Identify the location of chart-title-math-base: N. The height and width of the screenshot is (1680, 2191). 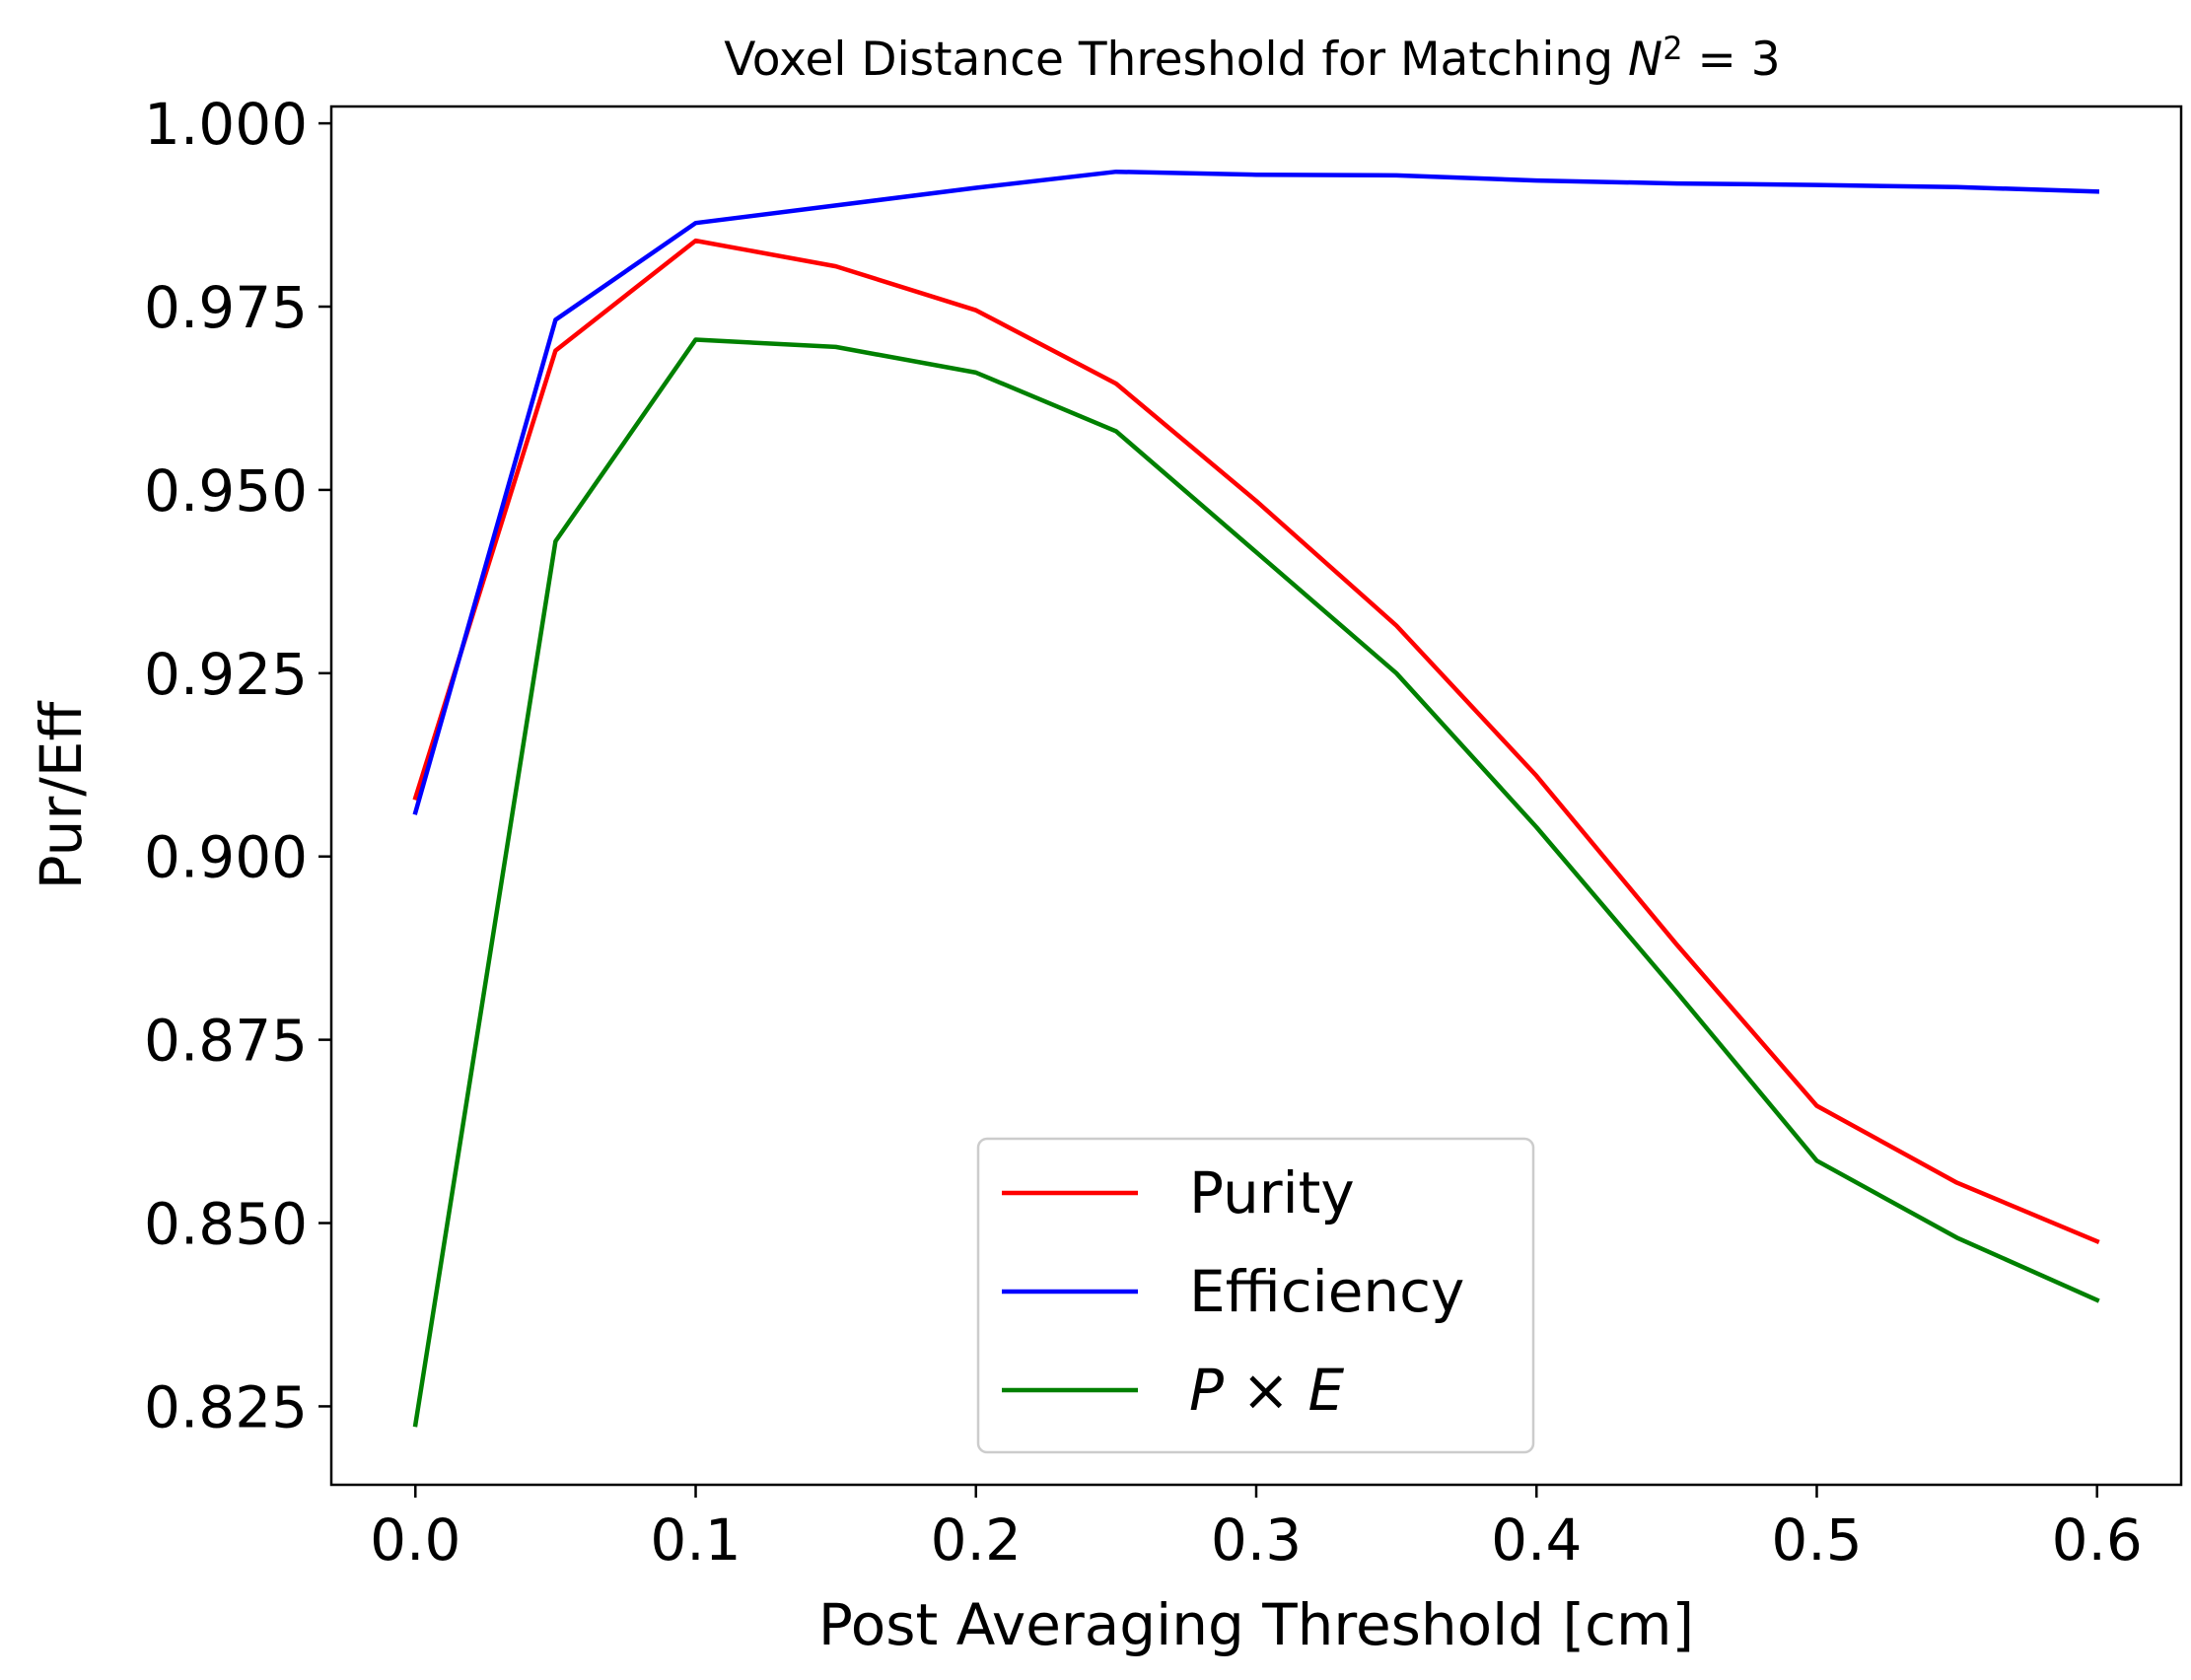
(1645, 60).